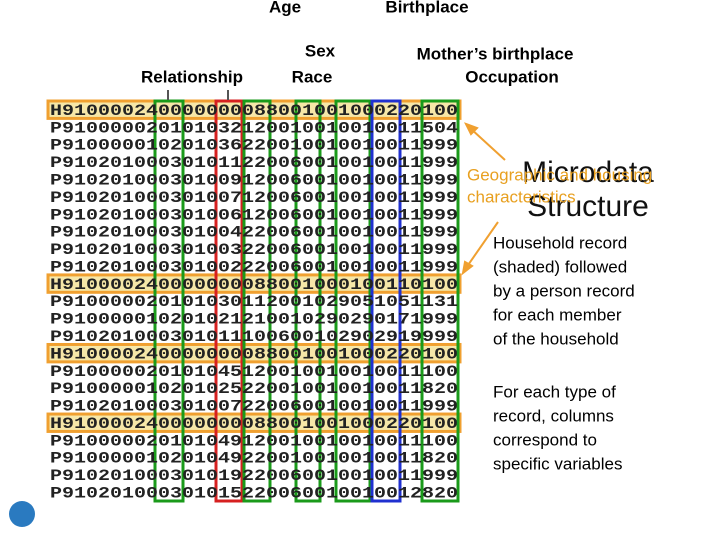  I want to click on paragraph-line: of the household, so click(556, 338).